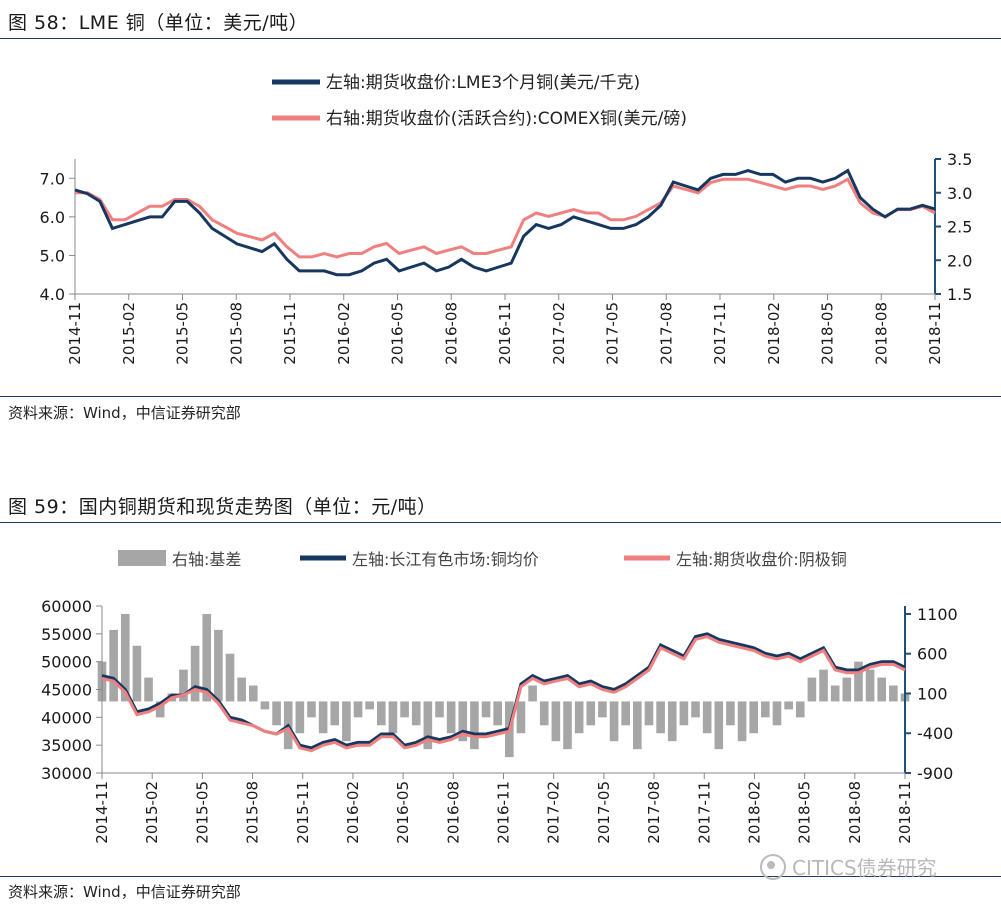  Describe the element at coordinates (152, 812) in the screenshot. I see `x-tick-label: 2015-02` at that location.